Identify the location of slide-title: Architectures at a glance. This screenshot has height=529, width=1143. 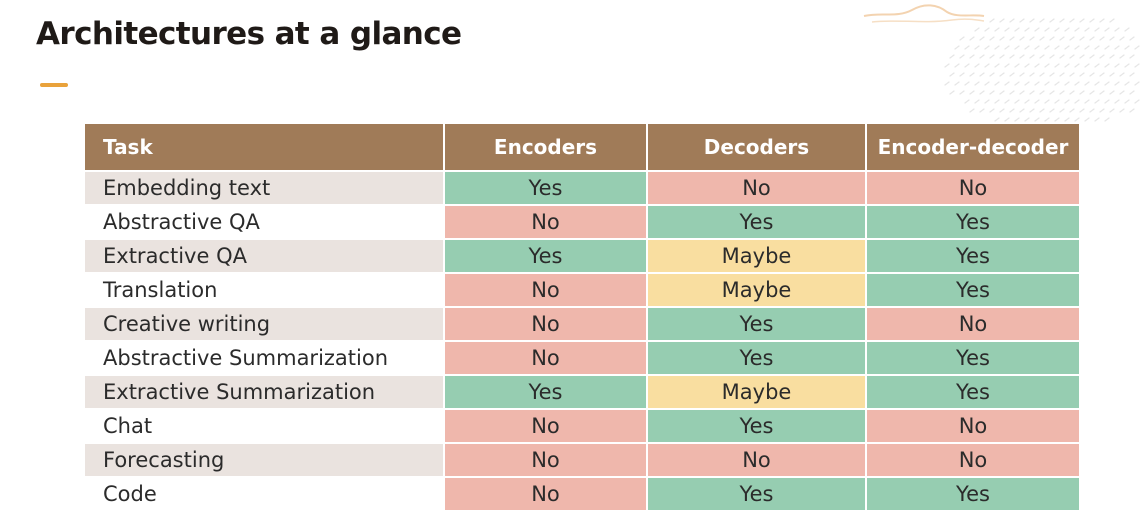
(249, 34).